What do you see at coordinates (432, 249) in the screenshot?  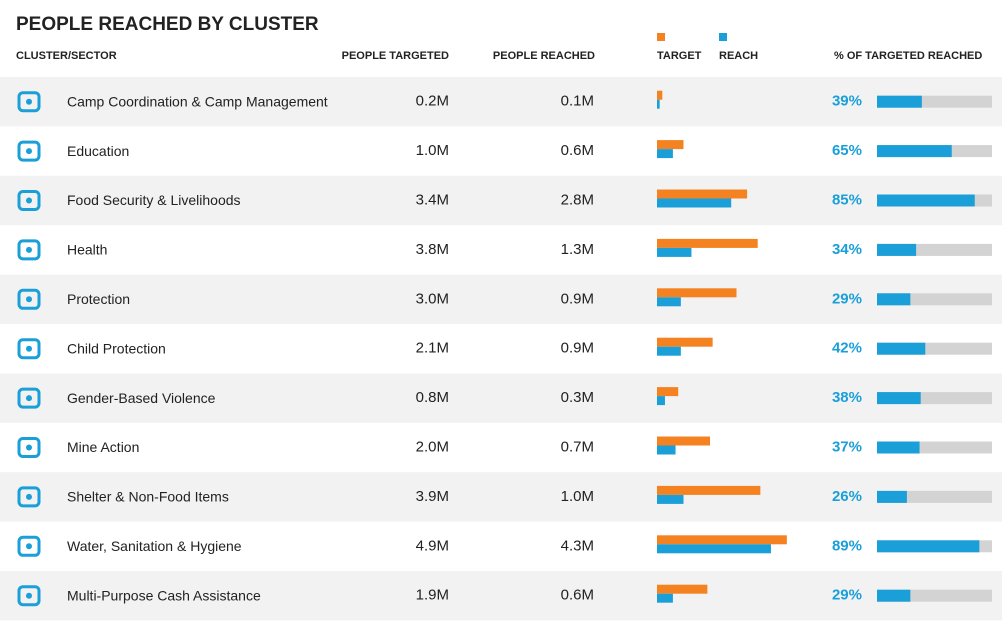 I see `people-targeted: 3.8M` at bounding box center [432, 249].